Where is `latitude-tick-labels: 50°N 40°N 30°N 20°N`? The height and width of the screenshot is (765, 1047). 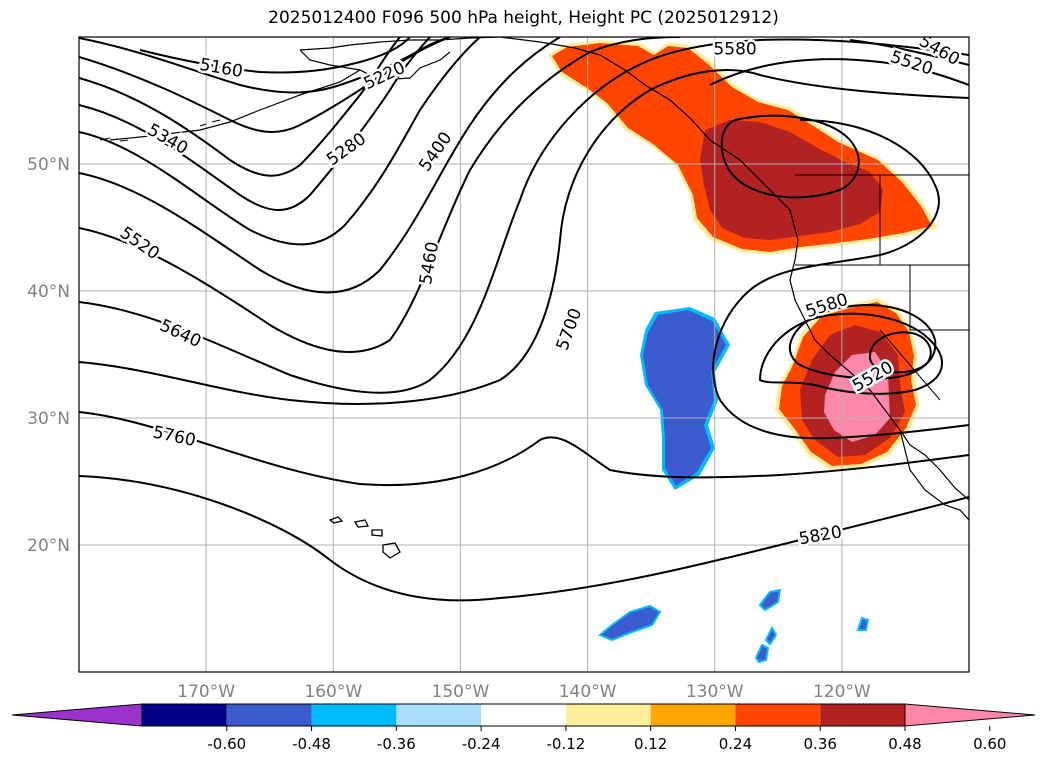
latitude-tick-labels: 50°N 40°N 30°N 20°N is located at coordinates (48, 355).